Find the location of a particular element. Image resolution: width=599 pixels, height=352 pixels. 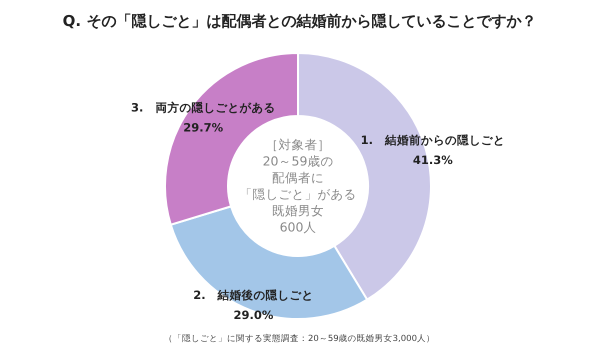

text: ［対象者］ is located at coordinates (298, 144).